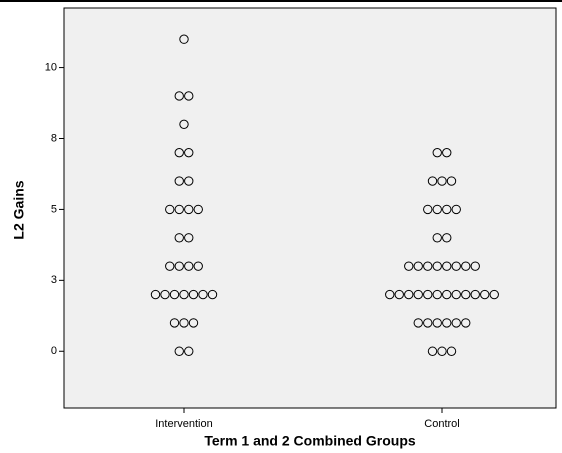 The width and height of the screenshot is (562, 453). What do you see at coordinates (54, 209) in the screenshot?
I see `y-tick-label: 5` at bounding box center [54, 209].